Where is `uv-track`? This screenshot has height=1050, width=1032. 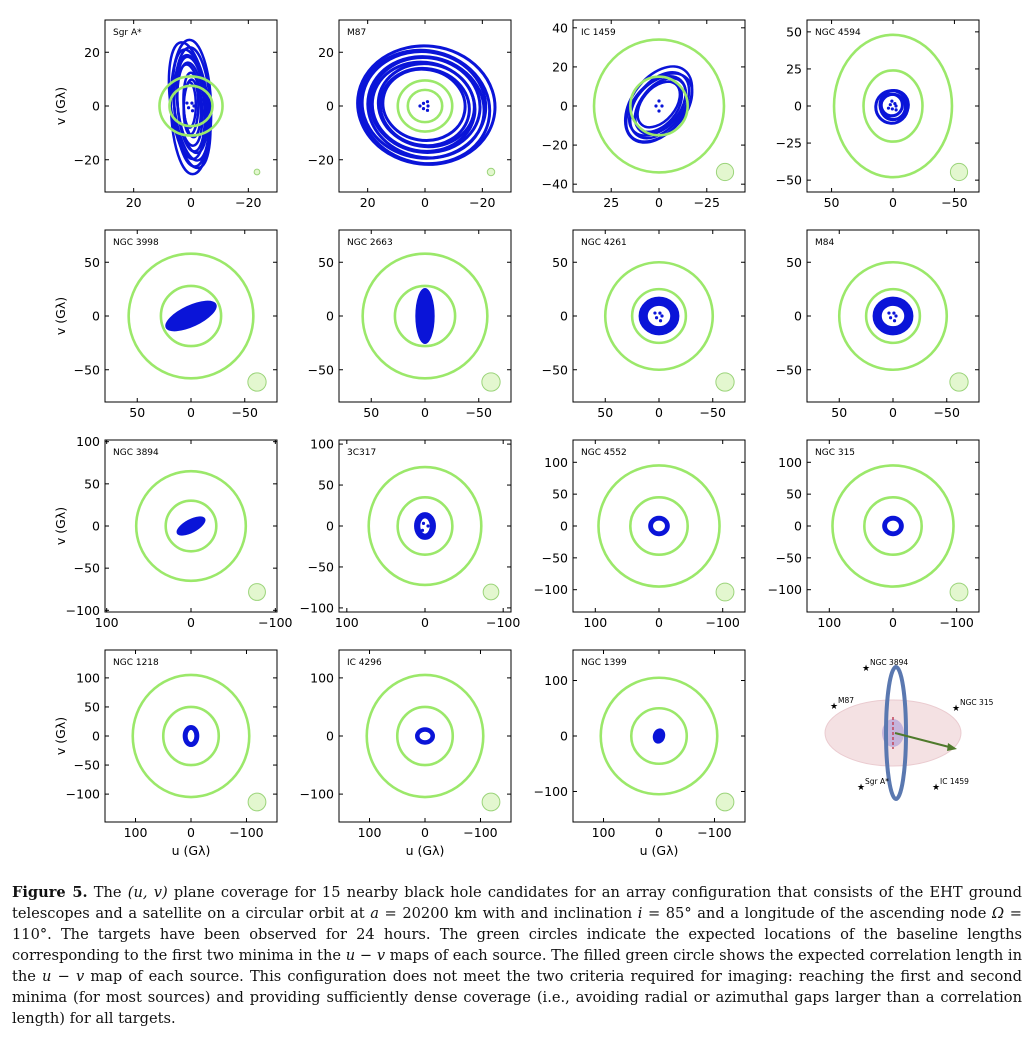 uv-track is located at coordinates (426, 105).